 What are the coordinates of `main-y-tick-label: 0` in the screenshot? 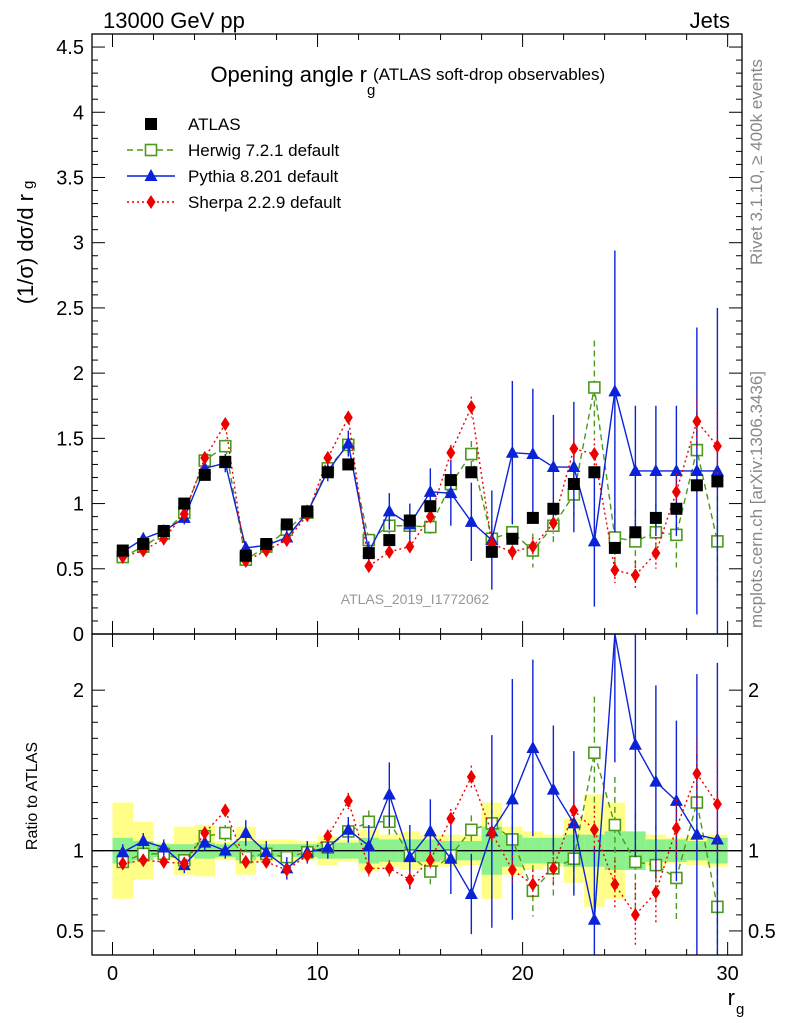 It's located at (78, 635).